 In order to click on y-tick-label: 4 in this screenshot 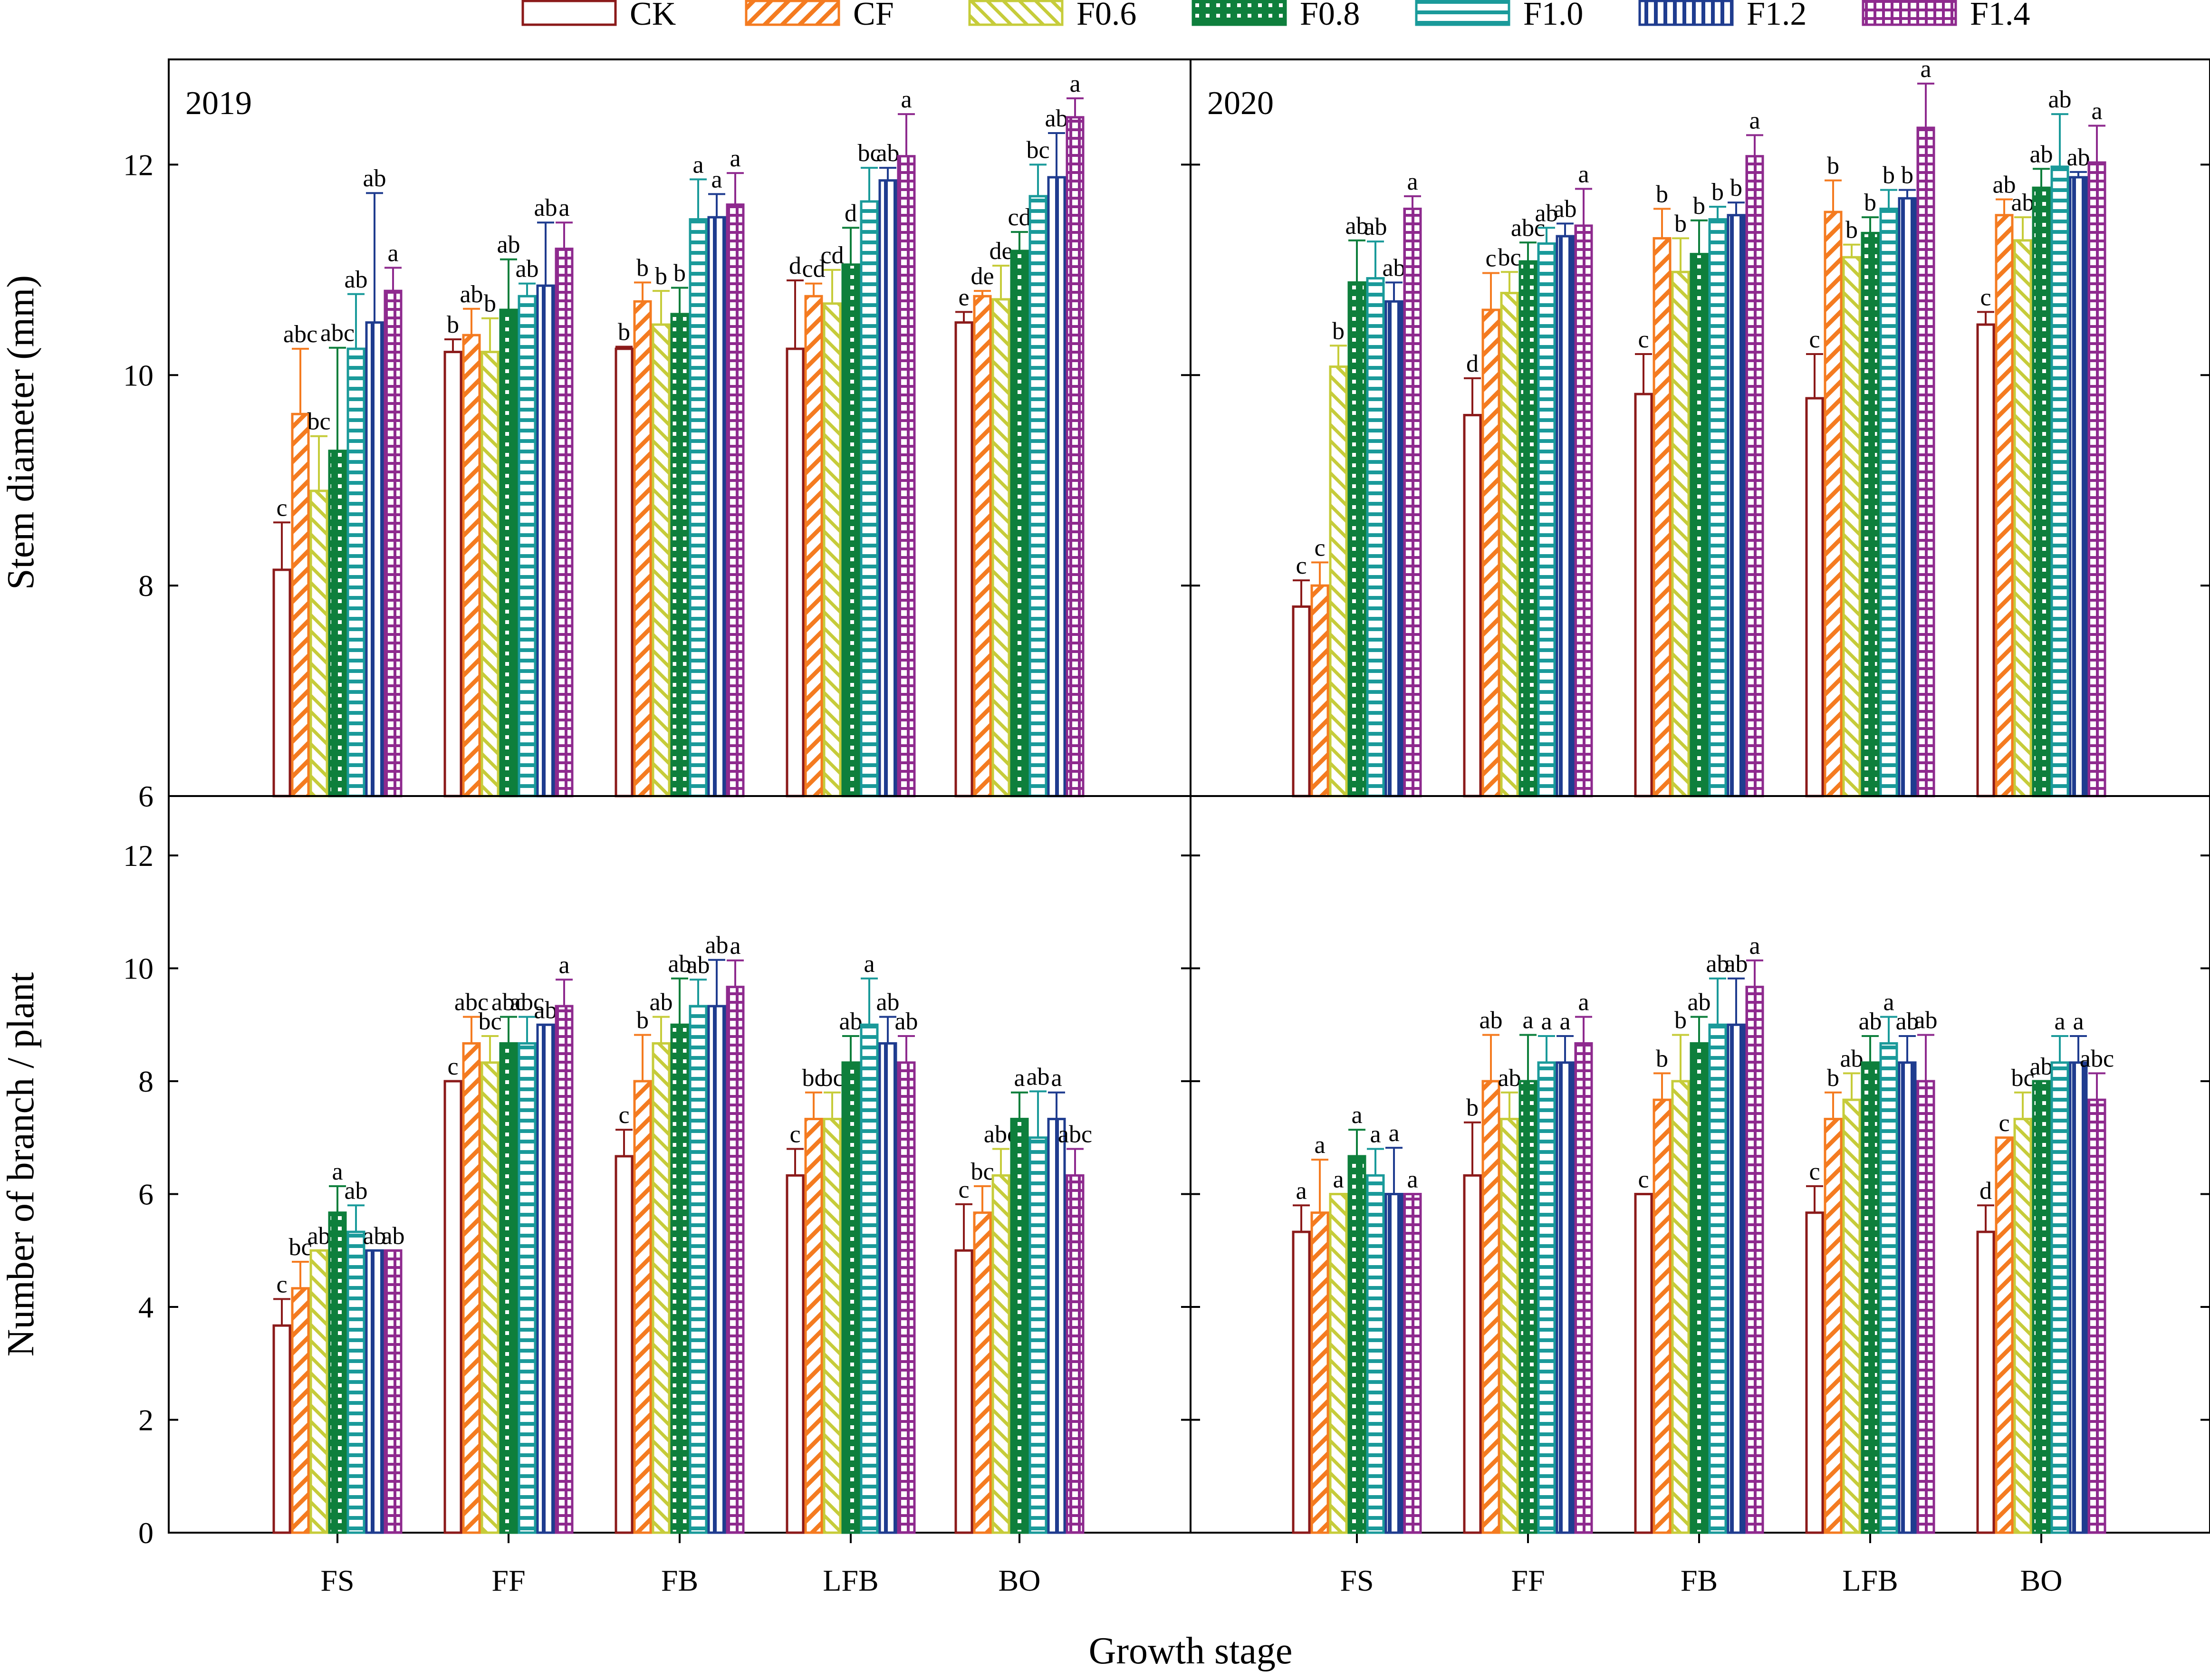, I will do `click(146, 1307)`.